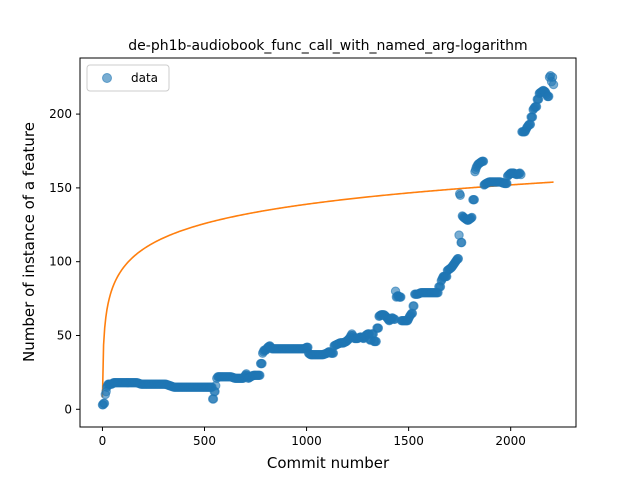 The width and height of the screenshot is (640, 480). I want to click on legend: data, so click(128, 78).